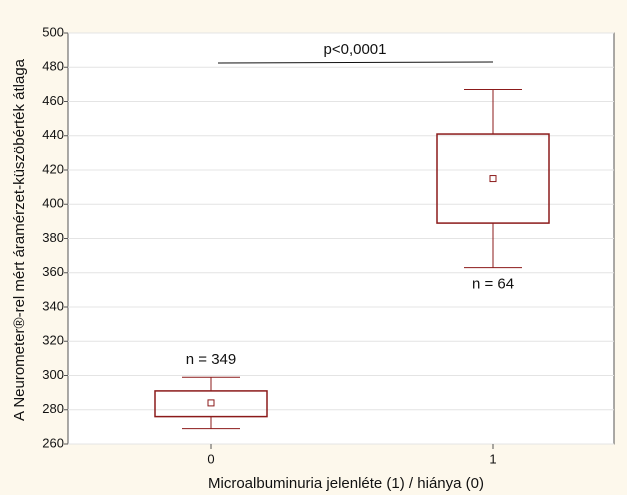 This screenshot has width=627, height=495. Describe the element at coordinates (210, 458) in the screenshot. I see `x-tick-label: 0` at that location.